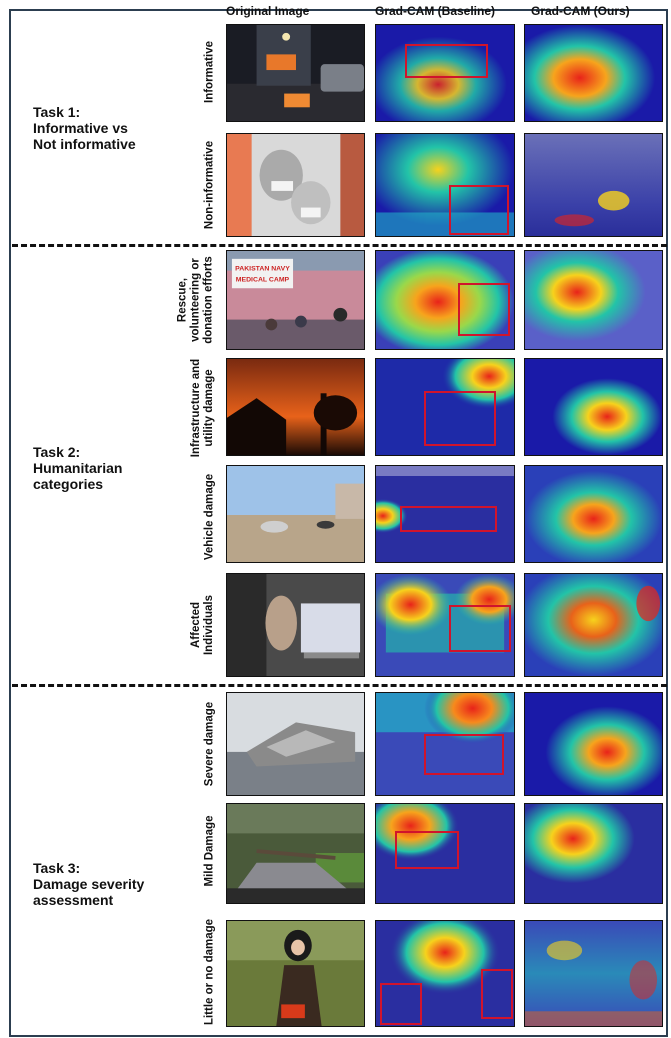 This screenshot has height=1038, width=671. What do you see at coordinates (580, 11) in the screenshot?
I see `column-header-ours: Grad-CAM (Ours)` at bounding box center [580, 11].